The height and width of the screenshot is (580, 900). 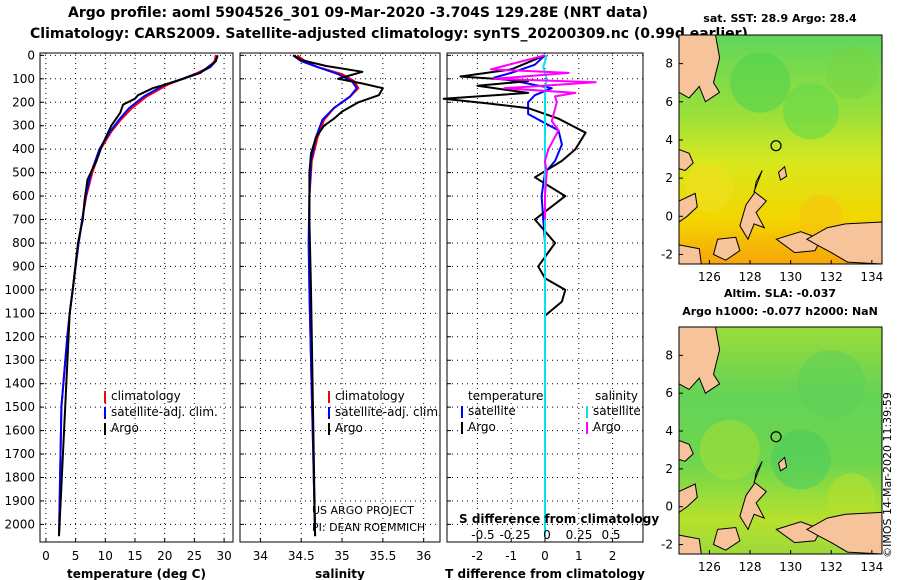 What do you see at coordinates (105, 556) in the screenshot?
I see `x-tick-label: 10` at bounding box center [105, 556].